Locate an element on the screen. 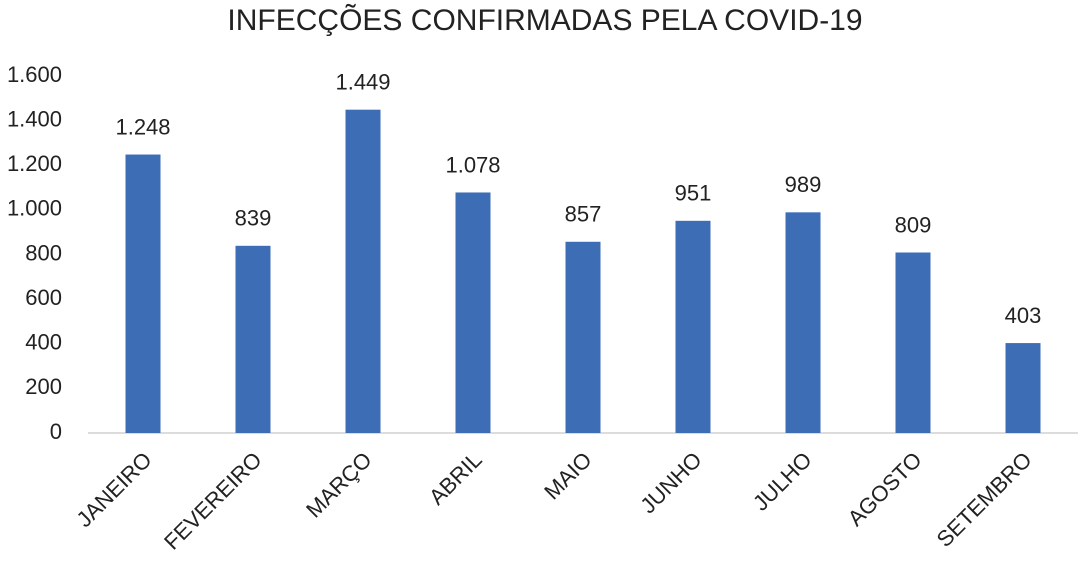  x-tick-label: MARÇO is located at coordinates (339, 485).